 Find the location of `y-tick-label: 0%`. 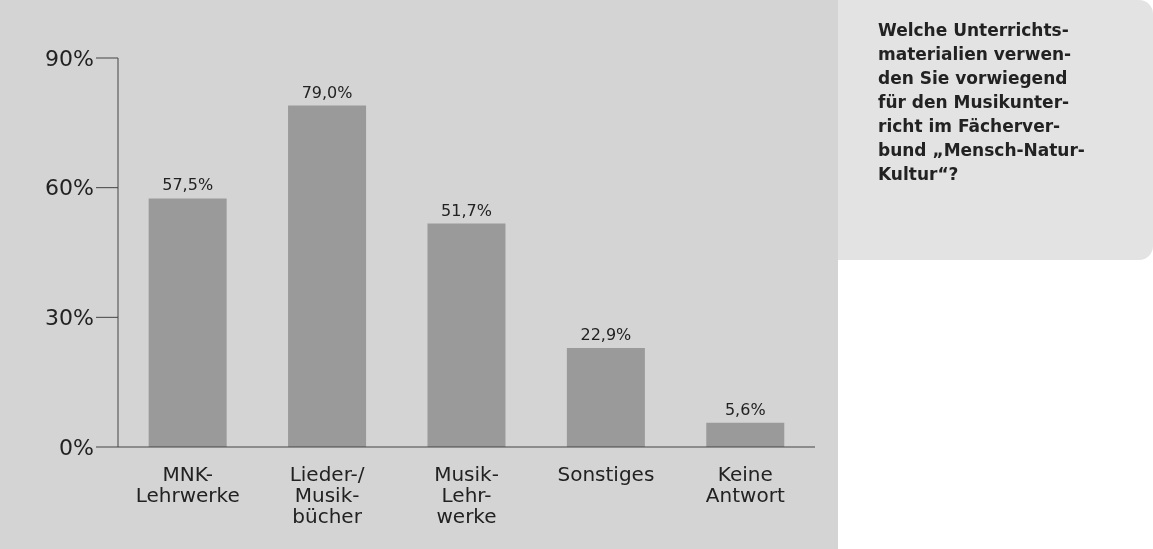

y-tick-label: 0% is located at coordinates (76, 447).